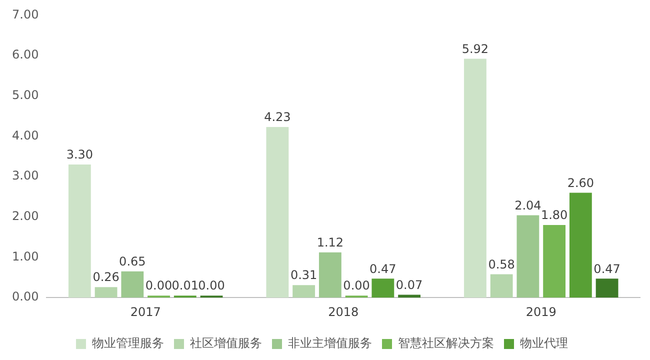  What do you see at coordinates (554, 215) in the screenshot?
I see `data-label: 1.80` at bounding box center [554, 215].